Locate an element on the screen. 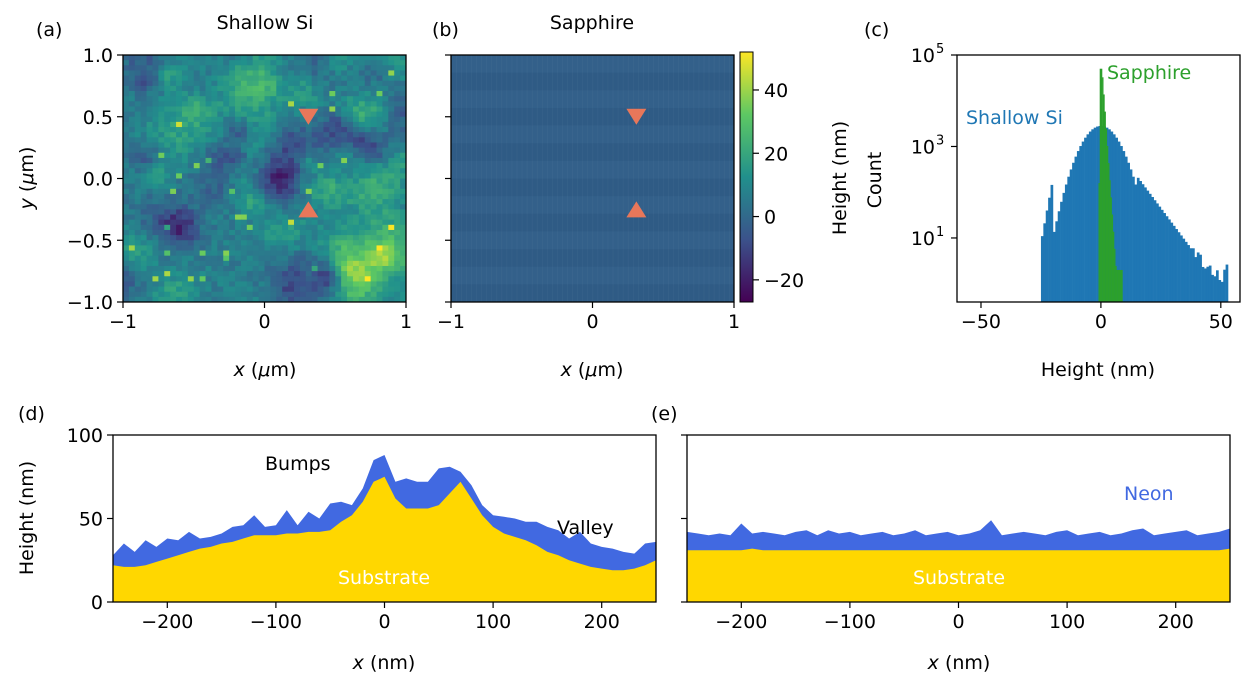 Image resolution: width=1260 pixels, height=700 pixels. panel-a-ylabel: y (μm) is located at coordinates (27, 179).